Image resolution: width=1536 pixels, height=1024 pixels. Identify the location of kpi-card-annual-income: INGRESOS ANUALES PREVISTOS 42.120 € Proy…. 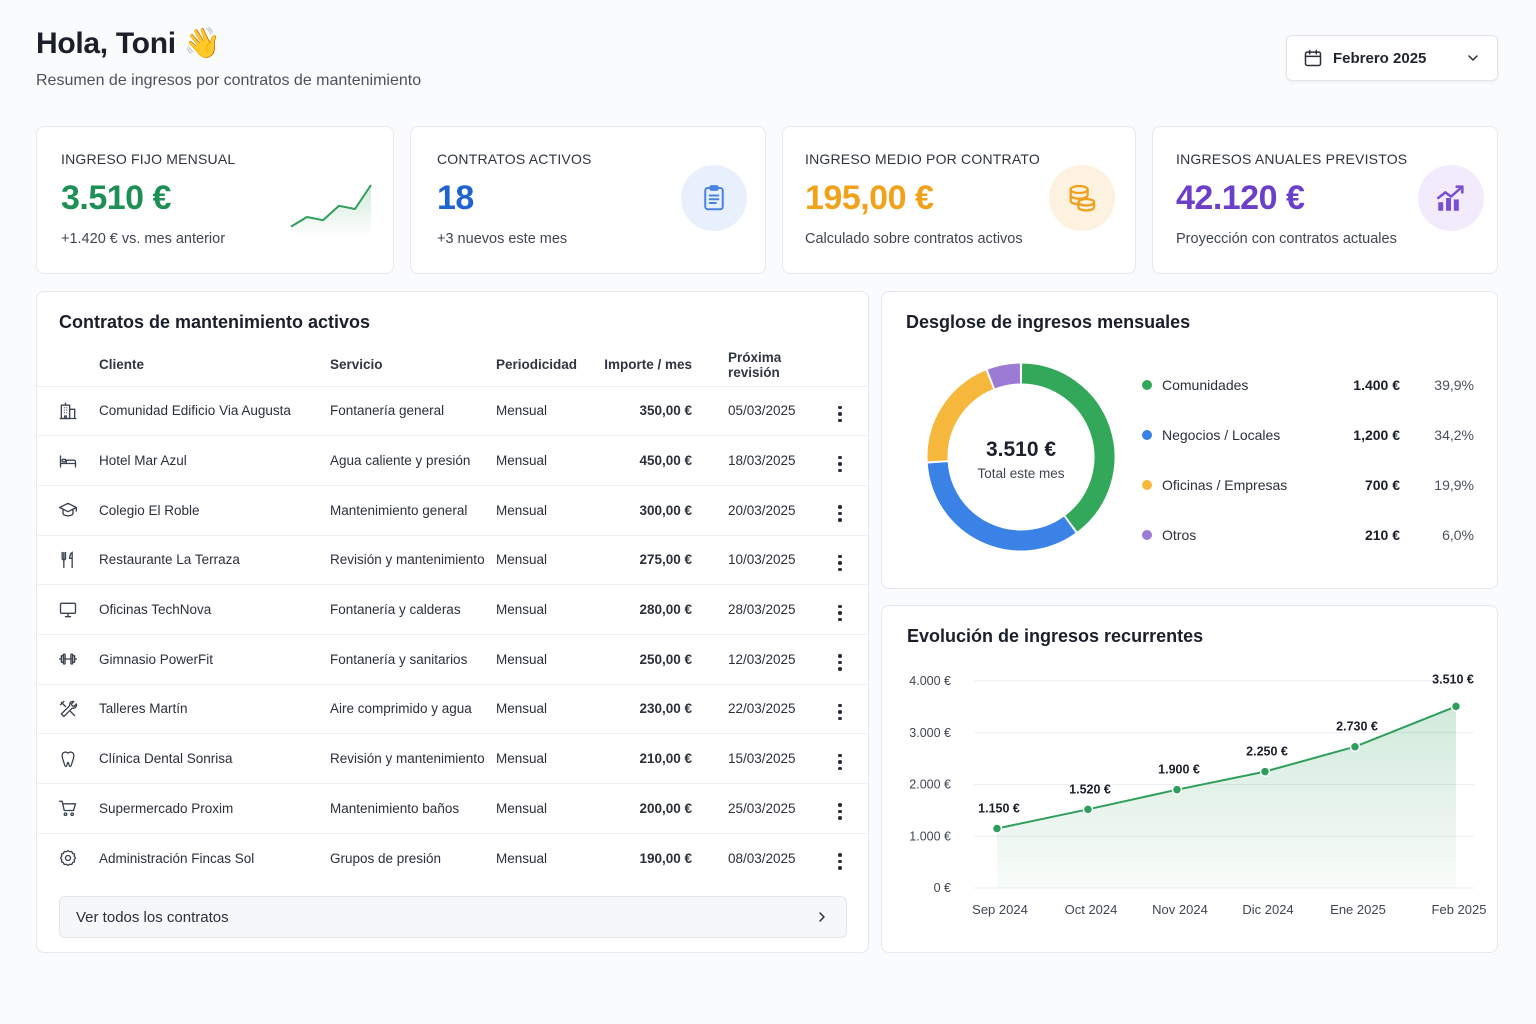
(1325, 200).